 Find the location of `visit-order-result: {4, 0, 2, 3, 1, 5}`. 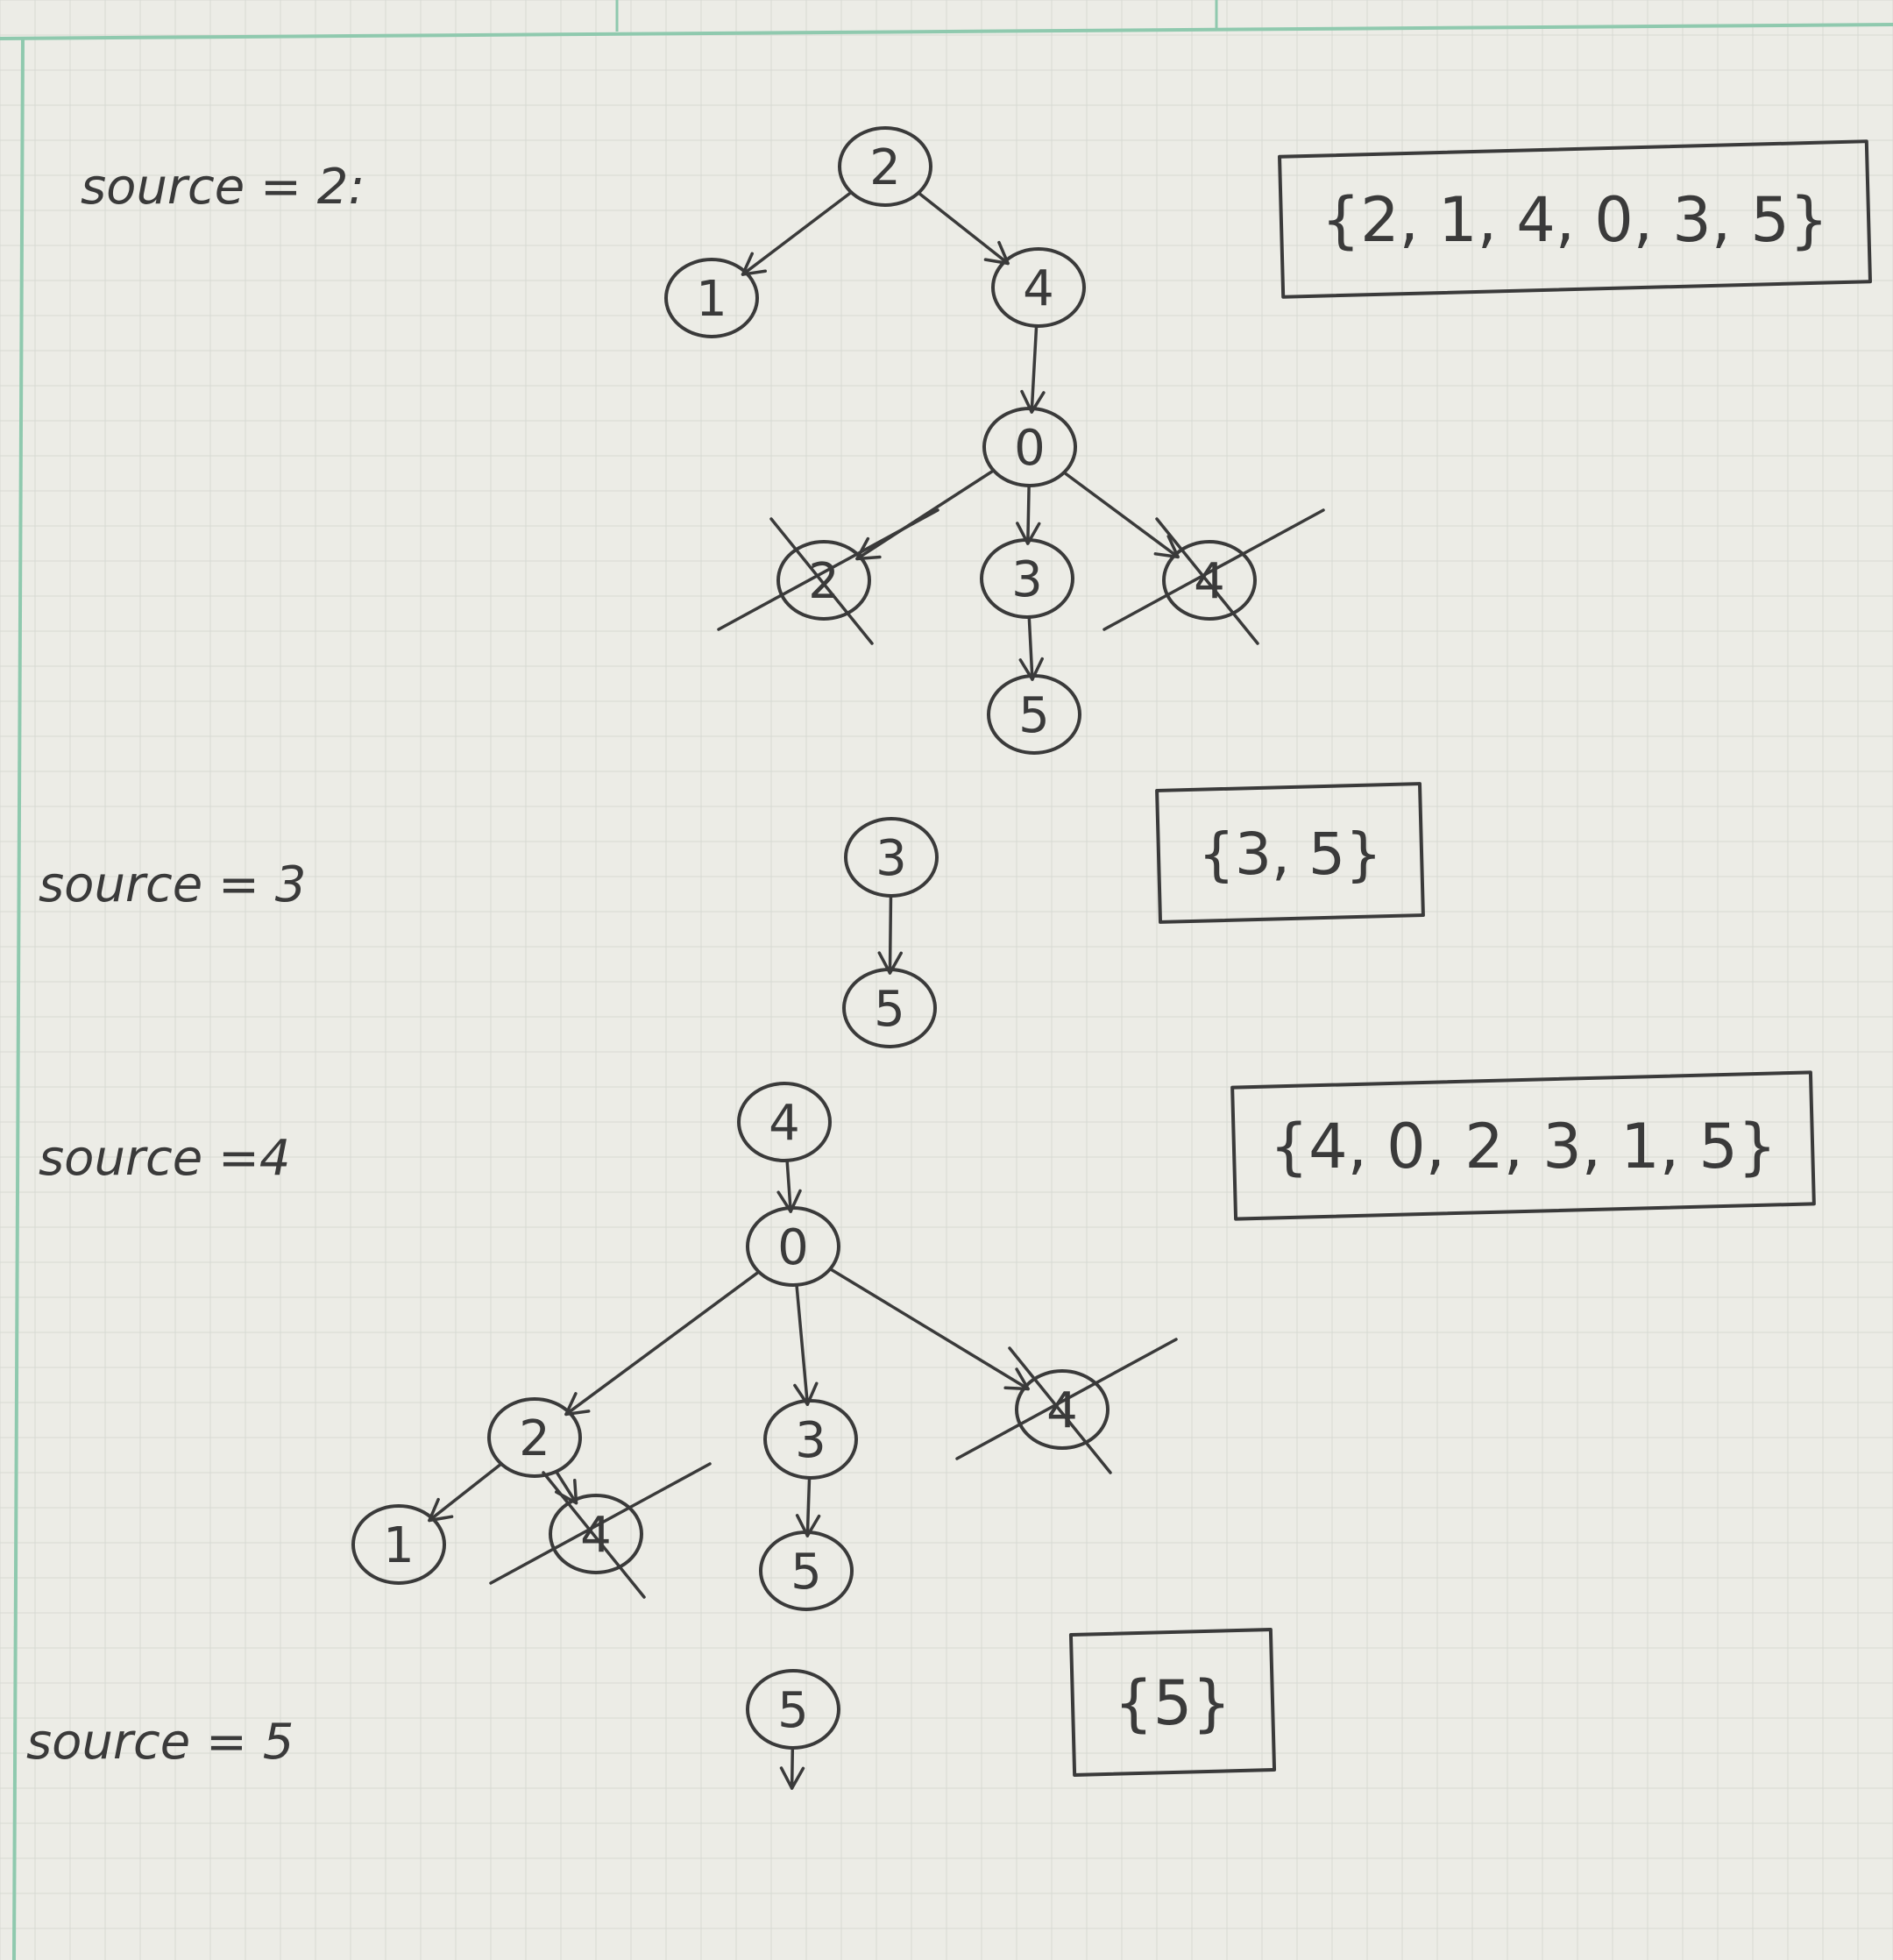

visit-order-result: {4, 0, 2, 3, 1, 5} is located at coordinates (1523, 1146).